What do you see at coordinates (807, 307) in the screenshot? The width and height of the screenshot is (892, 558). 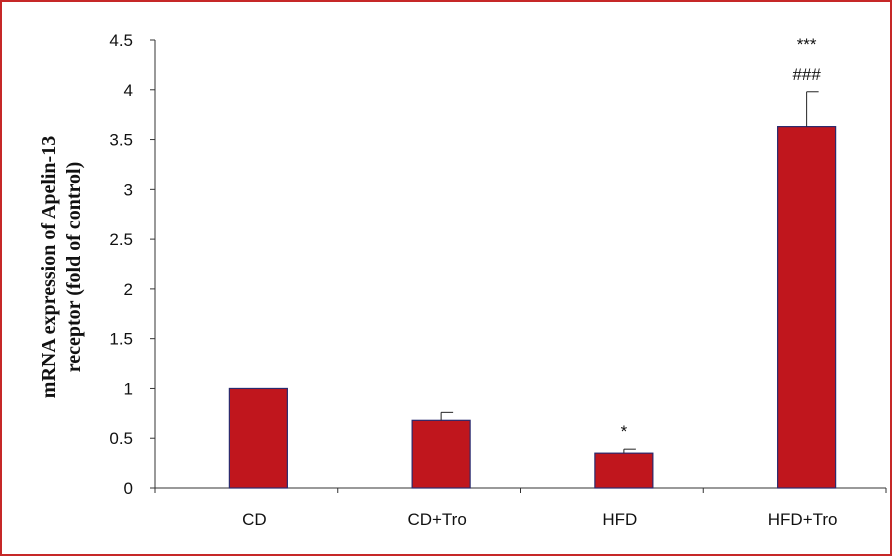 I see `bar-hfd-tro` at bounding box center [807, 307].